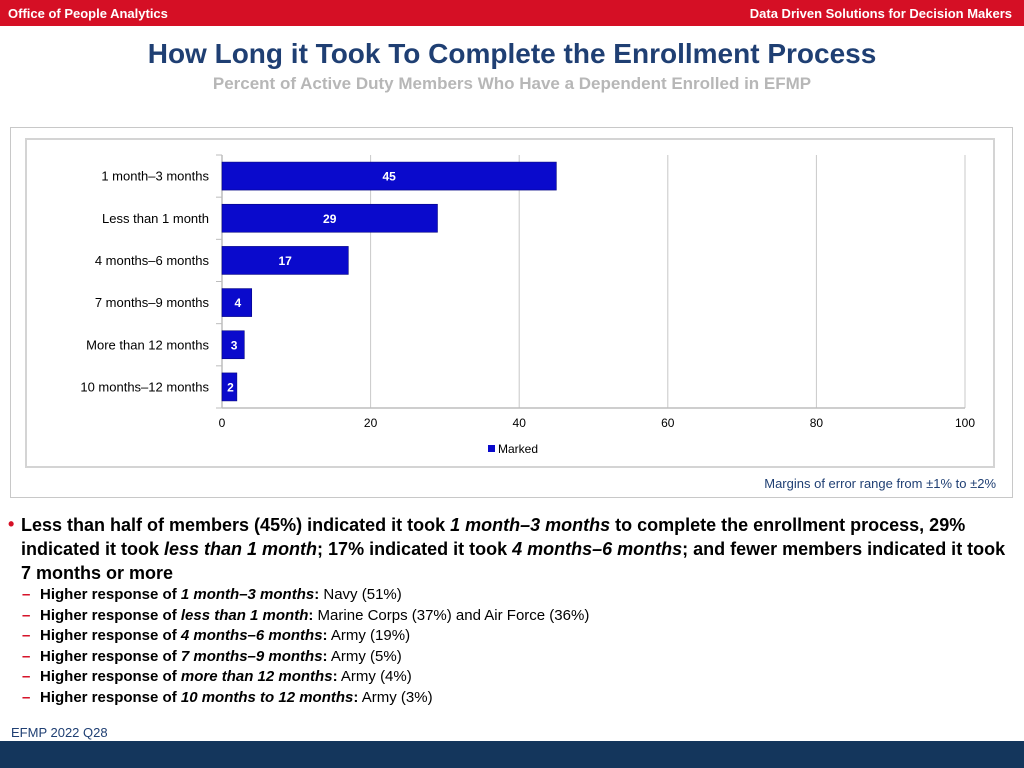  I want to click on sub-bullet-detail: Army (4%), so click(374, 677).